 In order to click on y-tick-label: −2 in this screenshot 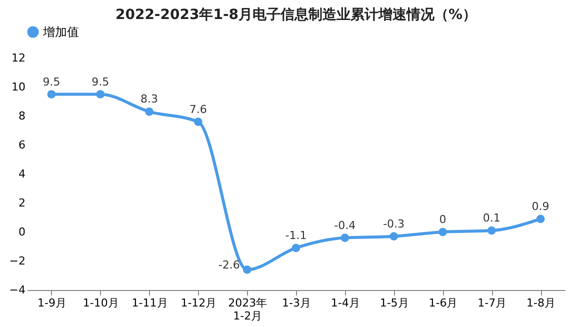, I will do `click(17, 261)`.